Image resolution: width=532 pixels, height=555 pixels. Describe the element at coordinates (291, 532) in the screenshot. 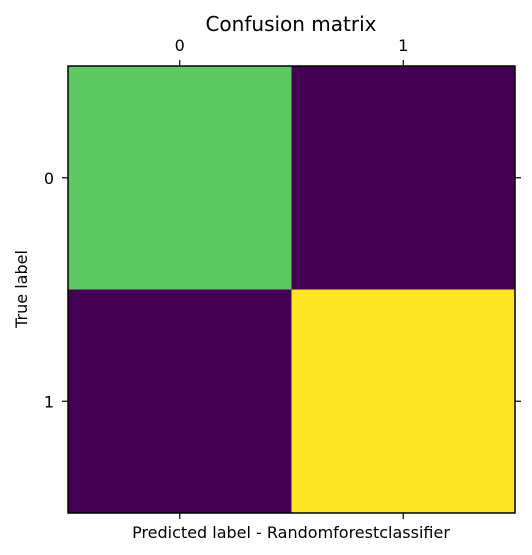

I see `x-axis-label: Predicted label - Randomforestclassifier` at that location.